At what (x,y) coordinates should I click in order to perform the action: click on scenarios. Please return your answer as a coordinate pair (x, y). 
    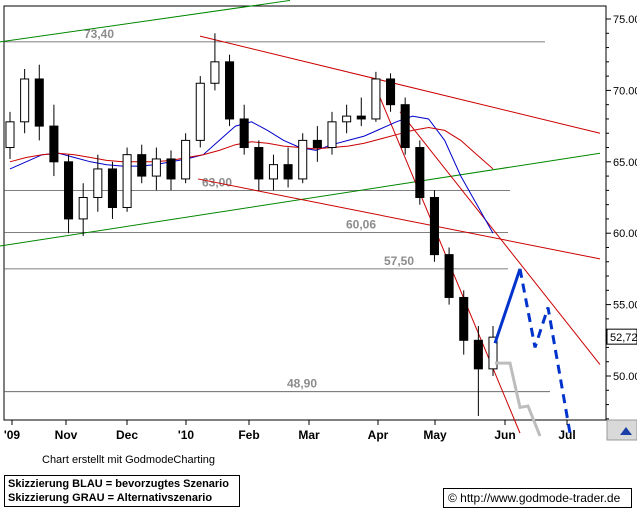
    Looking at the image, I should click on (532, 352).